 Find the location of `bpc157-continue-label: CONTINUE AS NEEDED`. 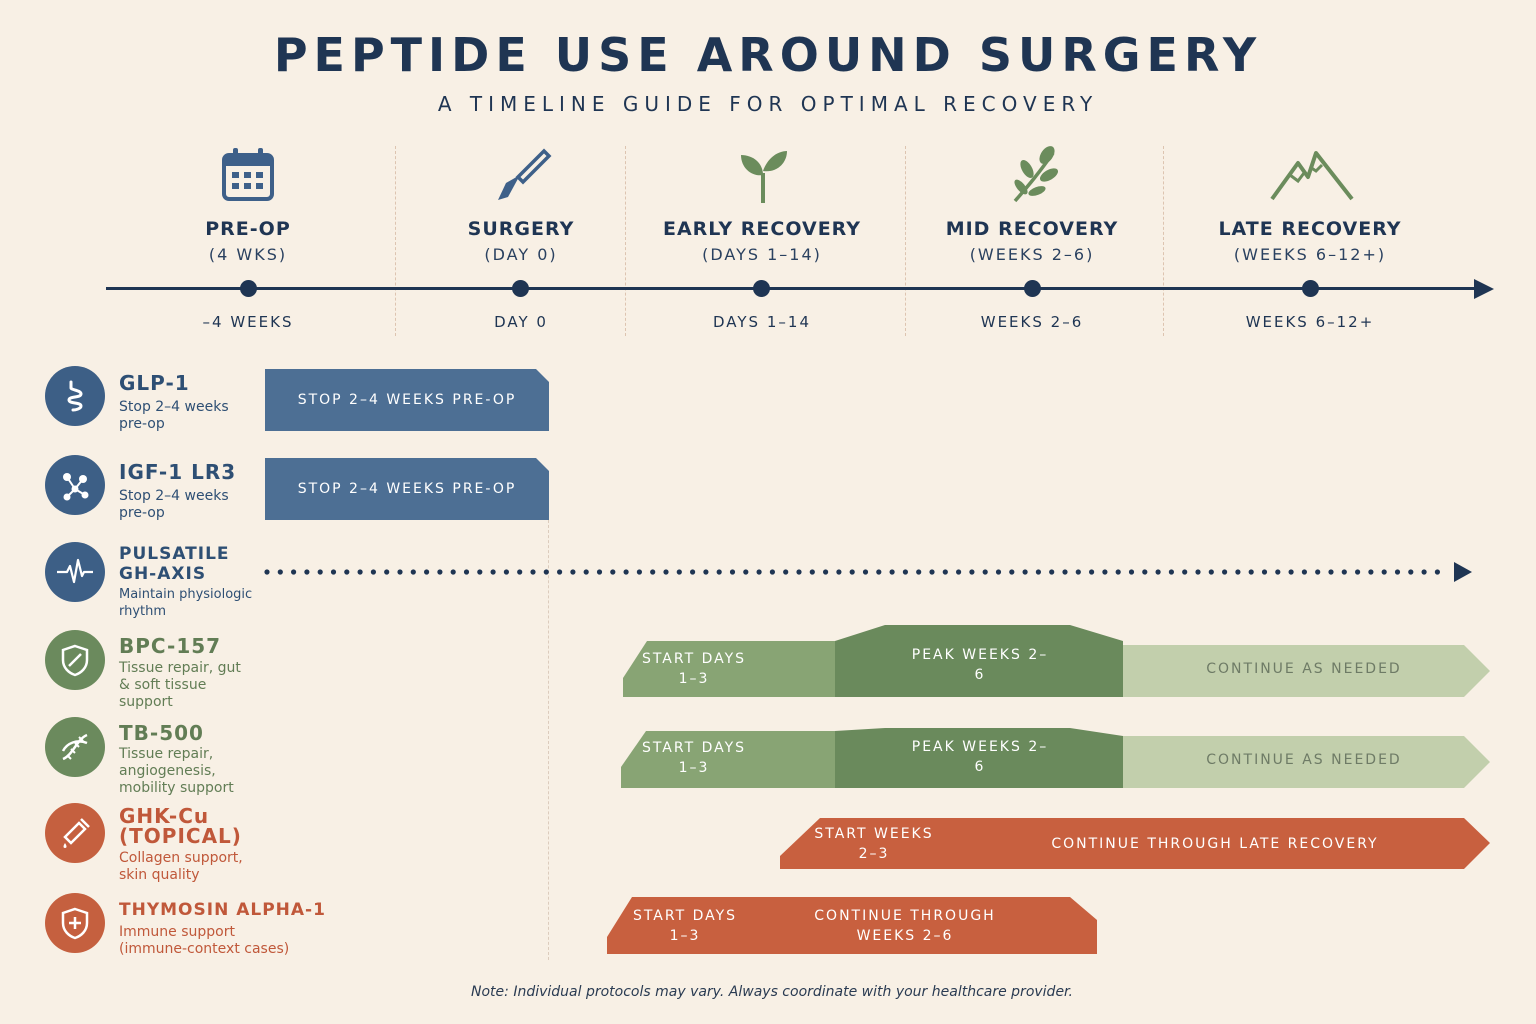

bpc157-continue-label: CONTINUE AS NEEDED is located at coordinates (1304, 669).